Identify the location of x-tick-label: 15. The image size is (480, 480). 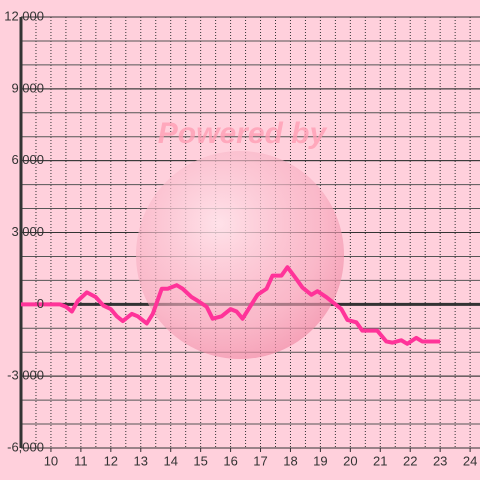
(200, 460).